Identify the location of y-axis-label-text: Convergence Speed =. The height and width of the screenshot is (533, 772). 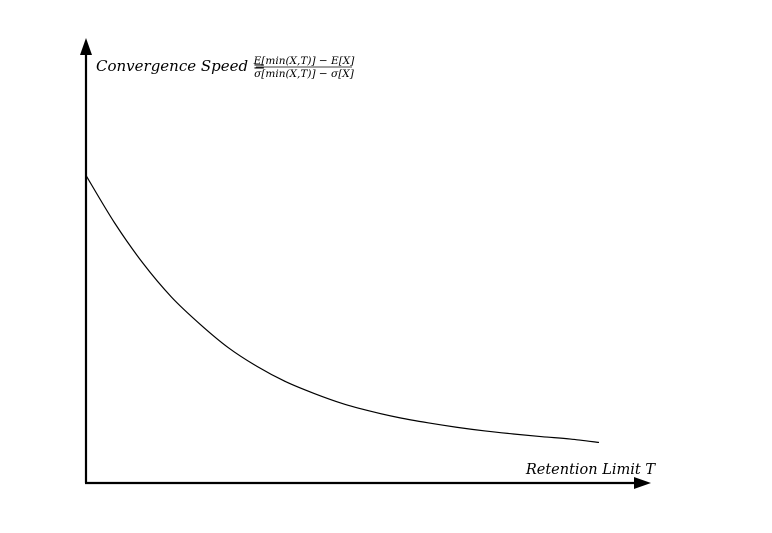
(180, 66).